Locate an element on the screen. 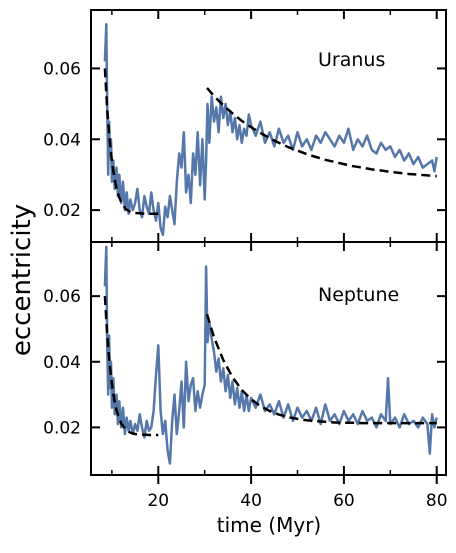  x-tick-label: 80 is located at coordinates (437, 501).